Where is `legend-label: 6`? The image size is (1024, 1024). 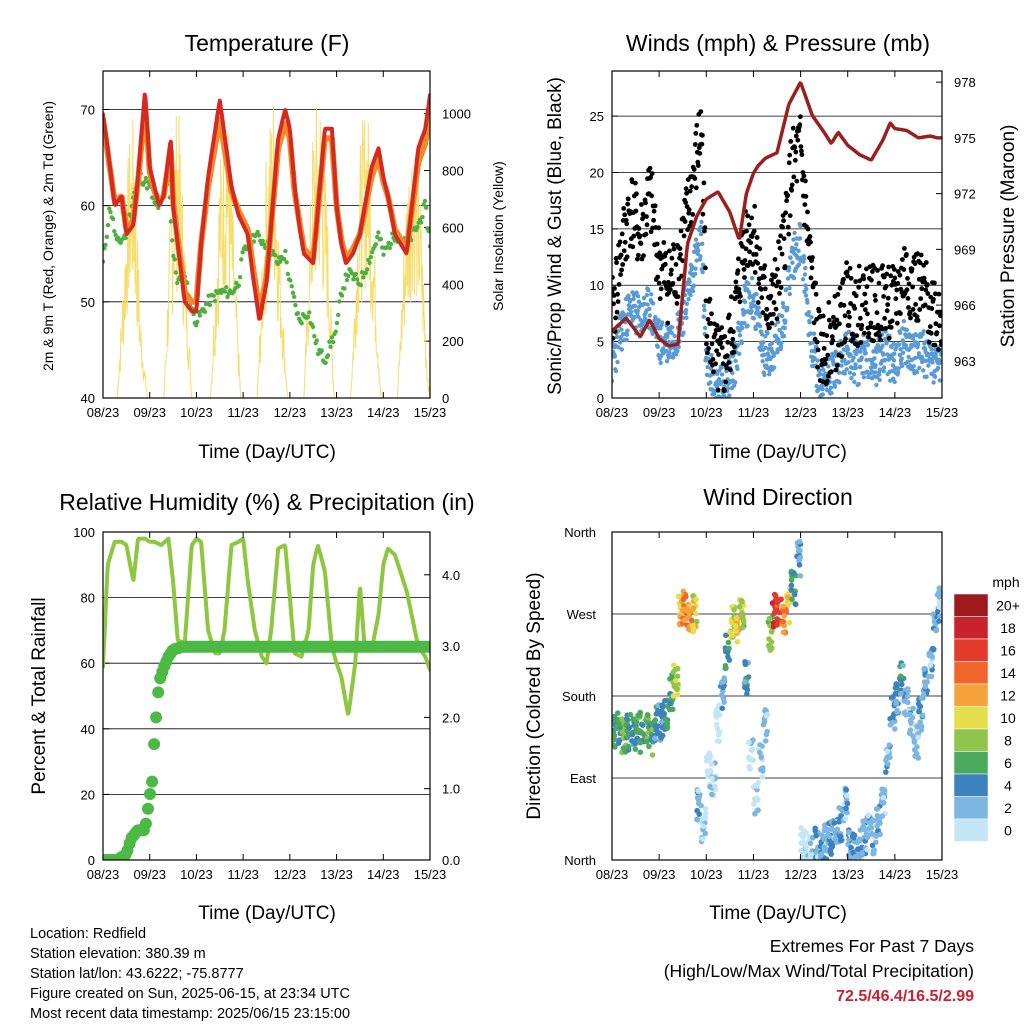
legend-label: 6 is located at coordinates (1008, 763).